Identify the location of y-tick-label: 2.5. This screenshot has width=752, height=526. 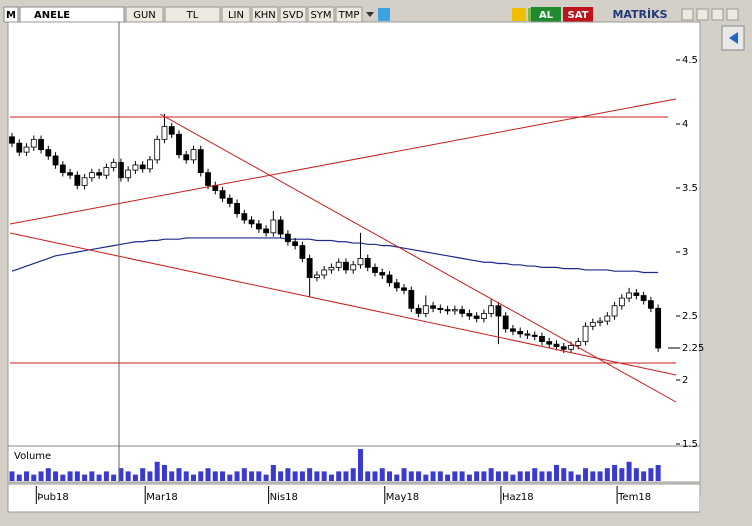
(690, 316).